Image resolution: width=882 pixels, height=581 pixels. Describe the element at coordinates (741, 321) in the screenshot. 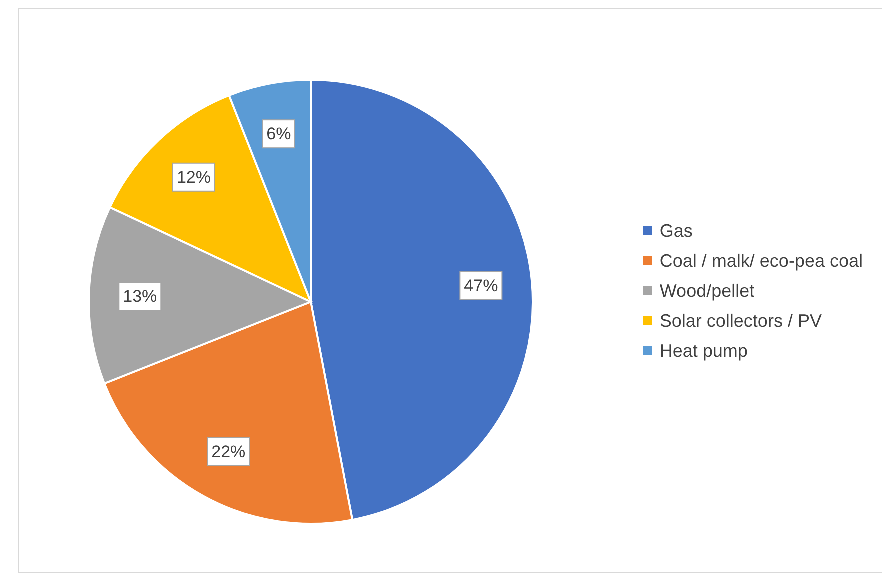

I see `legend-label: Solar collectors / PV` at that location.